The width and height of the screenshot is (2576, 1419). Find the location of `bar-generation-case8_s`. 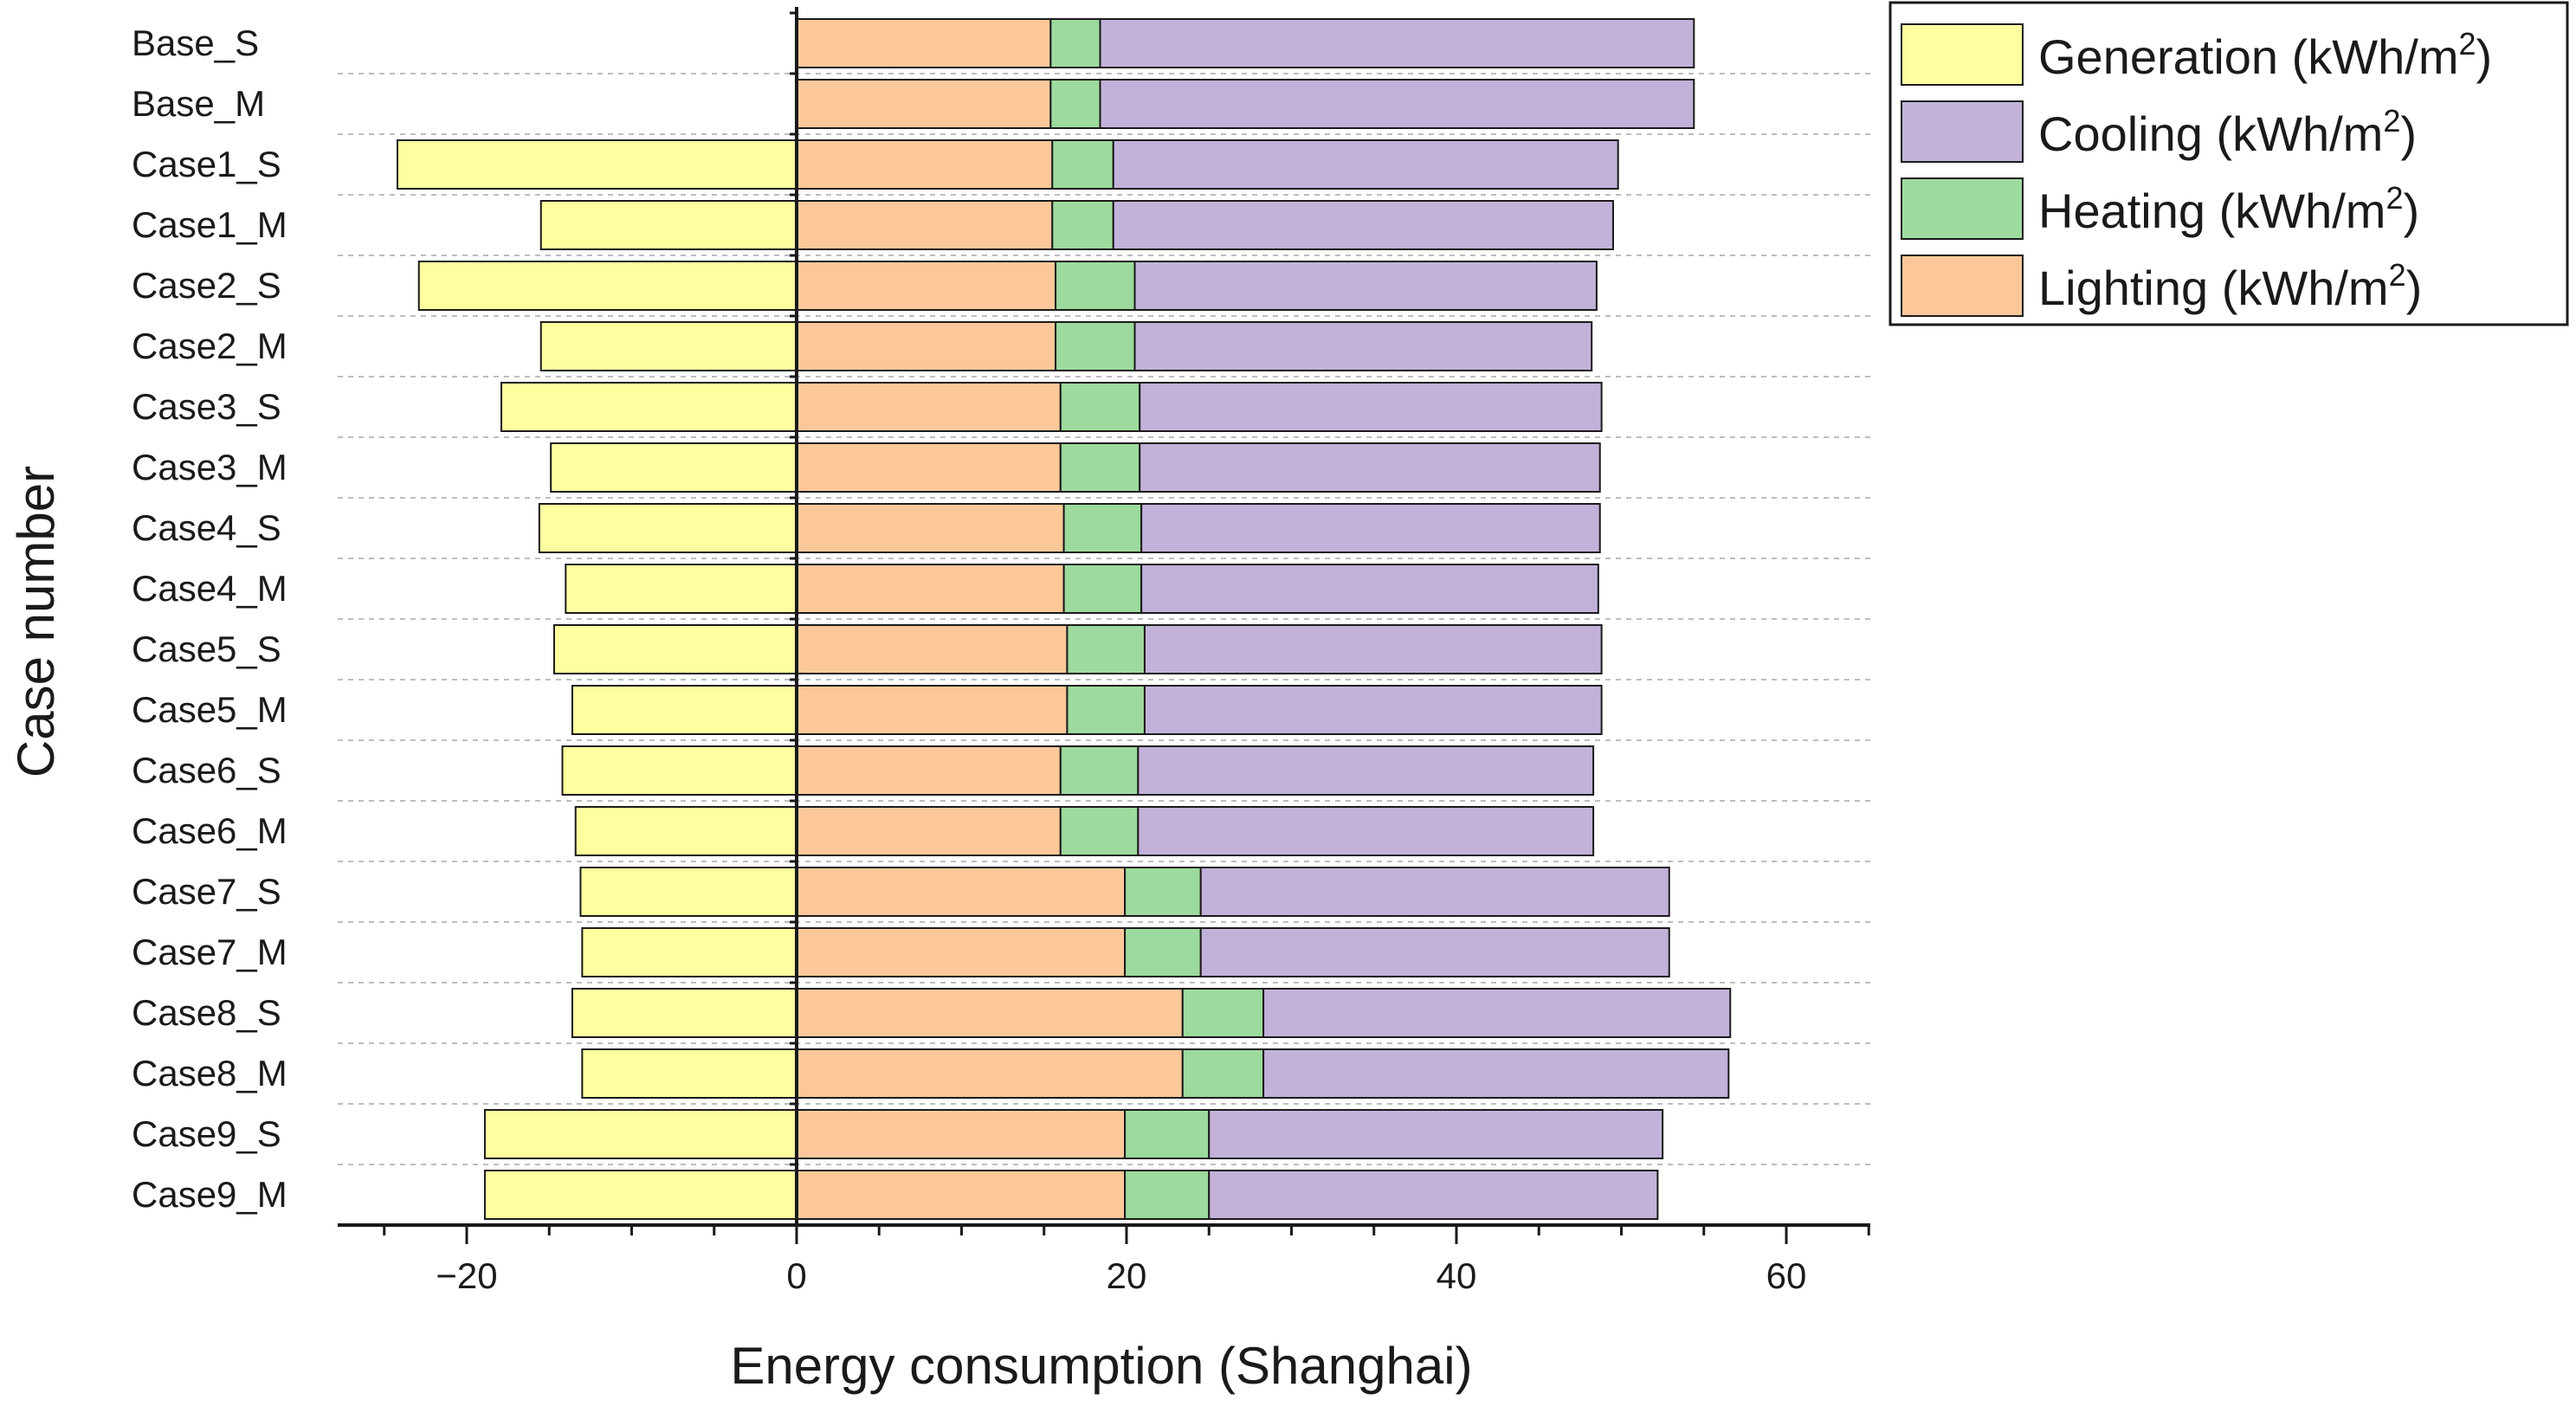

bar-generation-case8_s is located at coordinates (684, 1013).